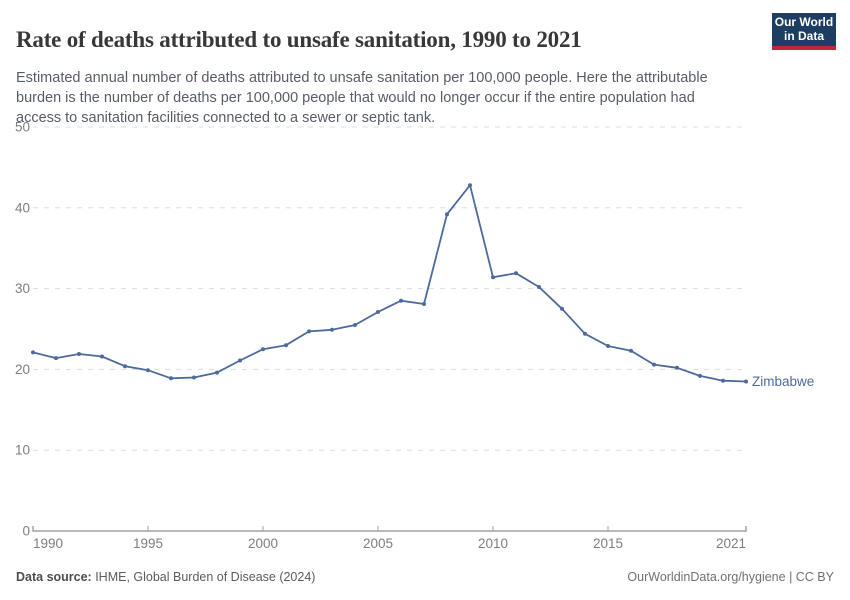  What do you see at coordinates (22, 450) in the screenshot?
I see `y-axis-tick-label: 10` at bounding box center [22, 450].